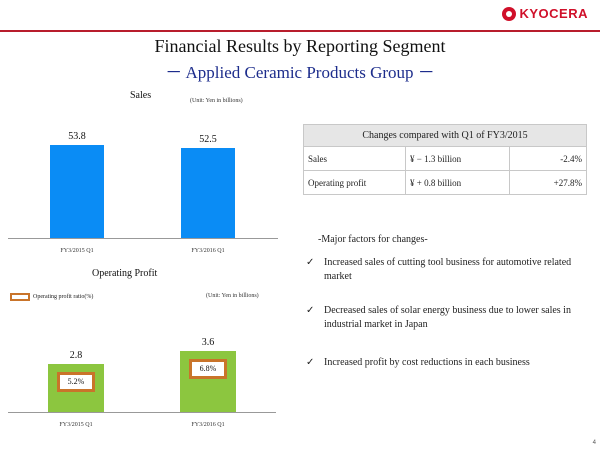 The height and width of the screenshot is (450, 600). I want to click on header-rule, so click(300, 31).